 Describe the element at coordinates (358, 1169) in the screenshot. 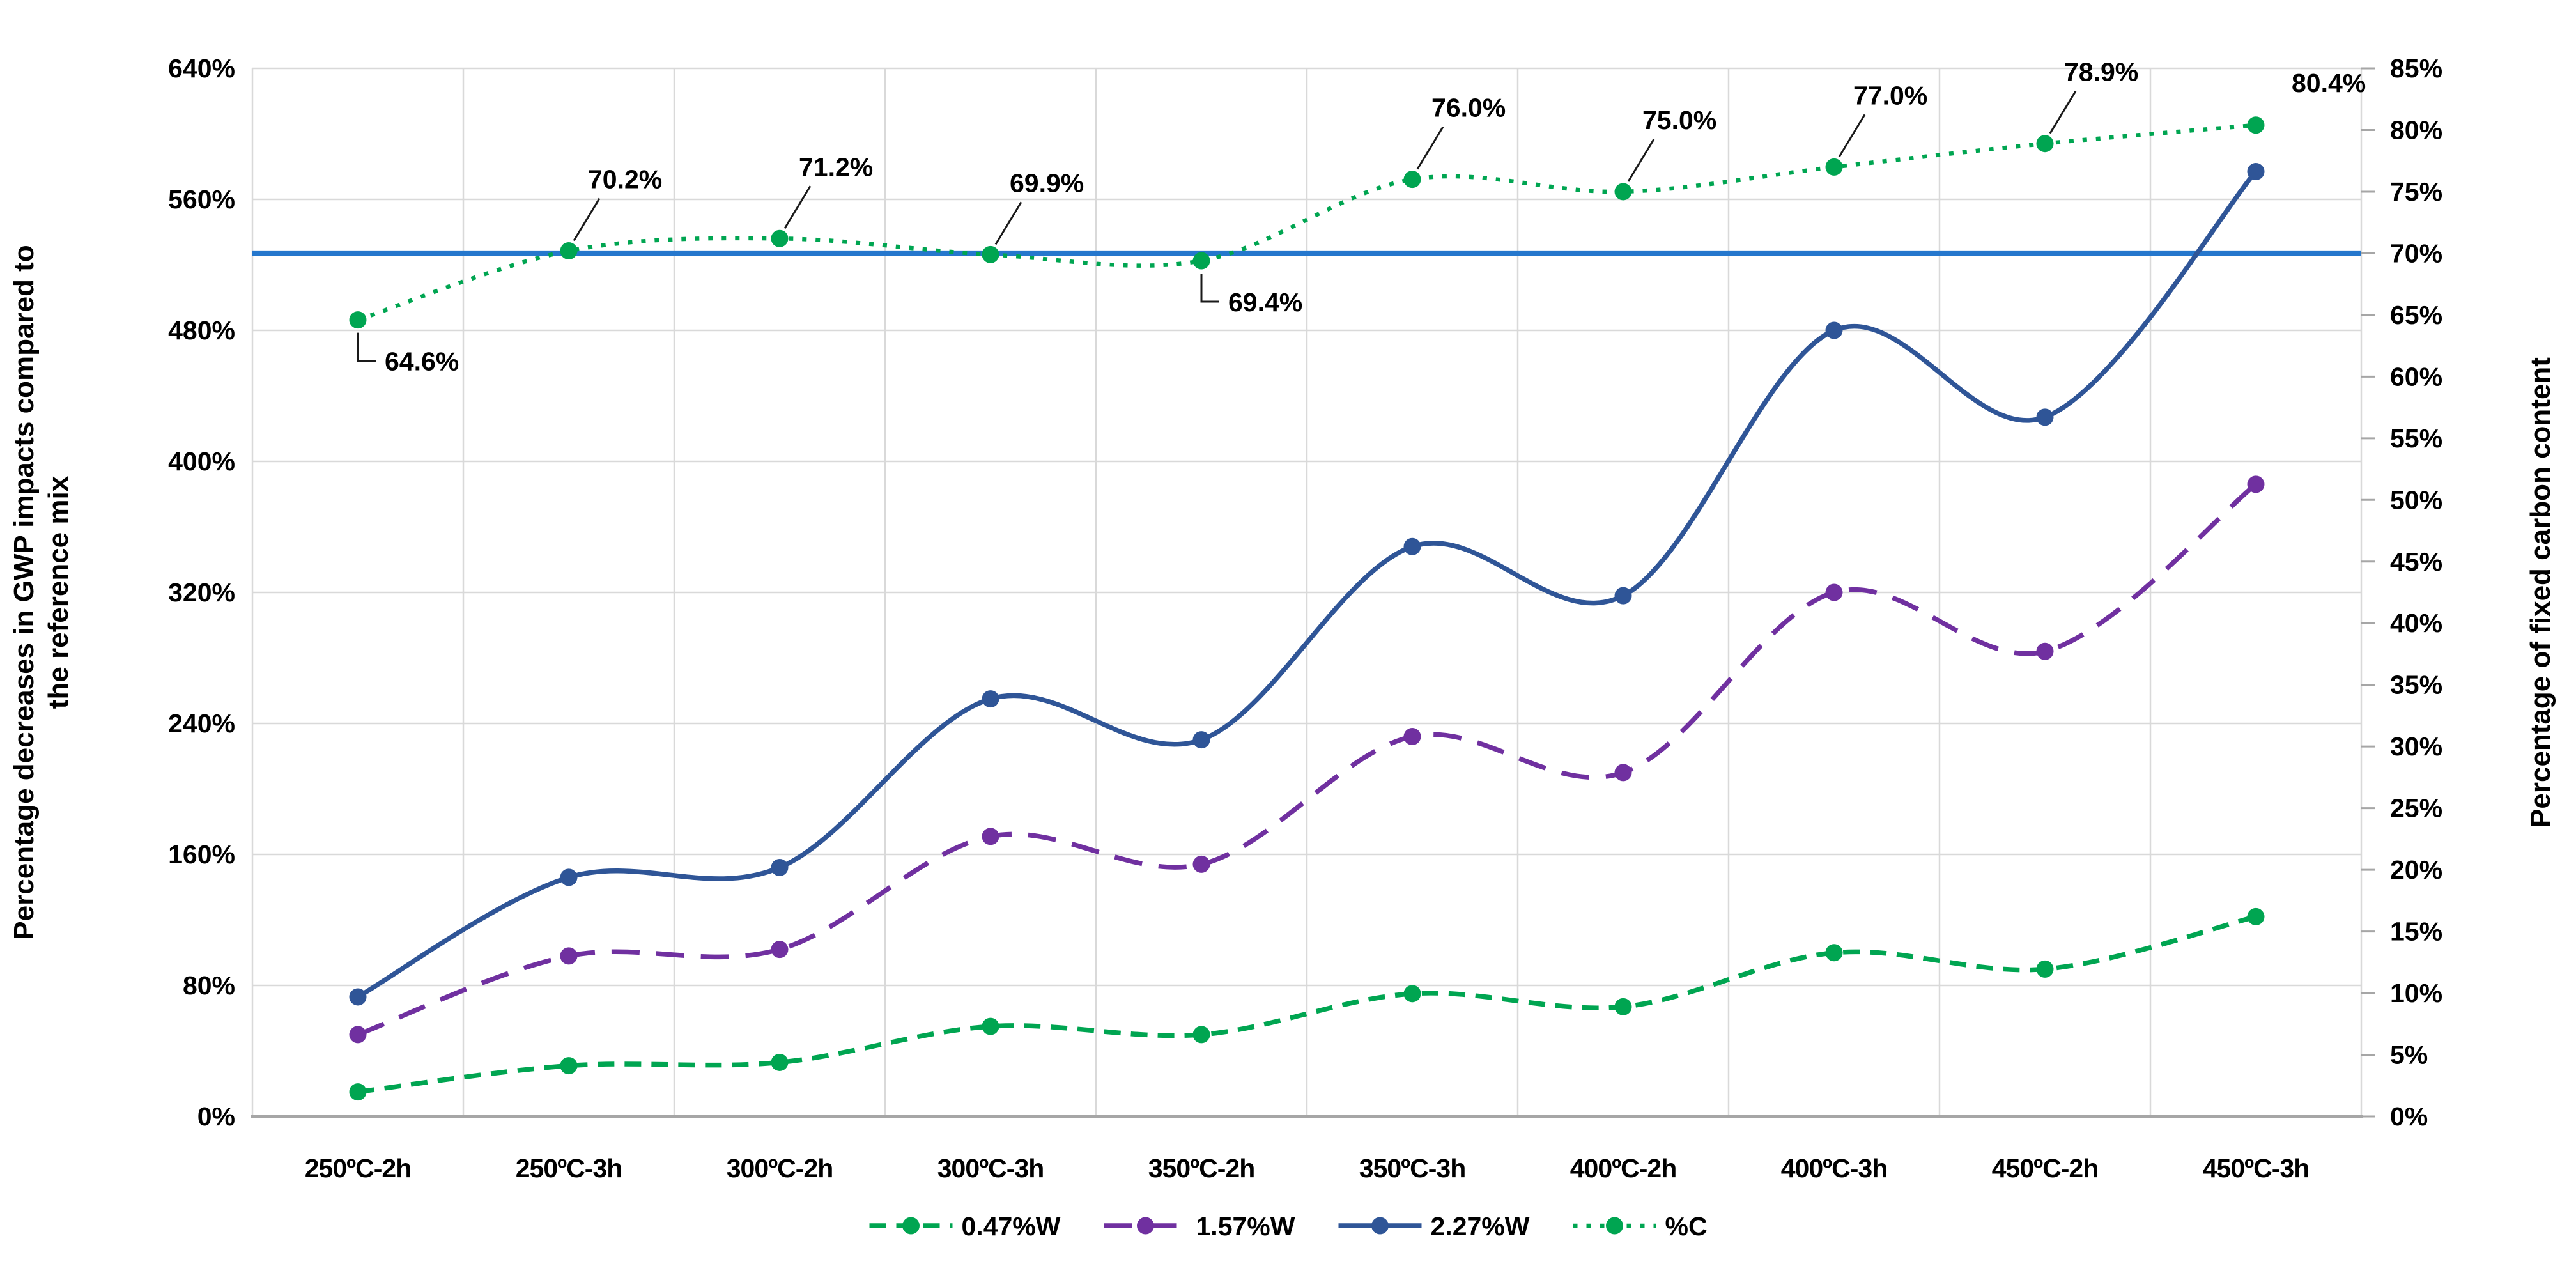

I see `x-axis-category-label: 250ºC-2h` at that location.